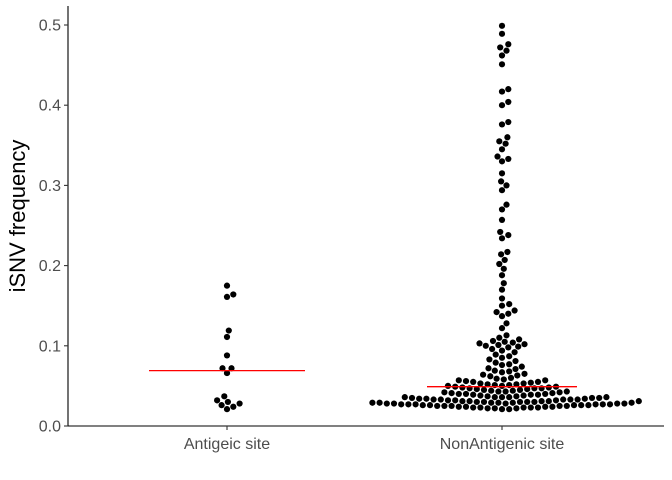  What do you see at coordinates (227, 444) in the screenshot?
I see `x-tick-label: Antigeic site` at bounding box center [227, 444].